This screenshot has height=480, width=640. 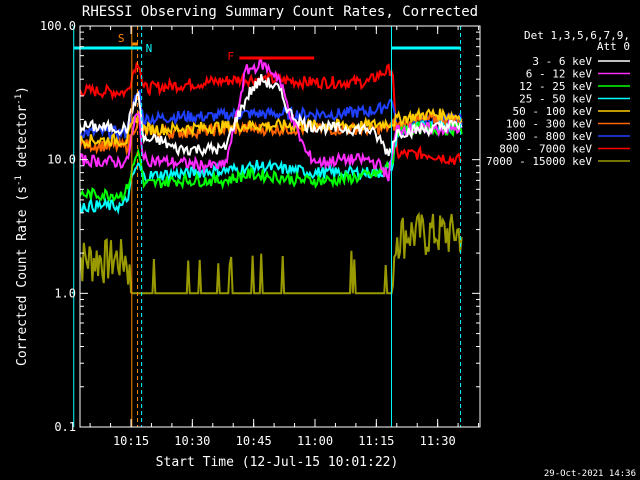 What do you see at coordinates (539, 161) in the screenshot?
I see `legend-item-label: 7000 - 15000 keV` at bounding box center [539, 161].